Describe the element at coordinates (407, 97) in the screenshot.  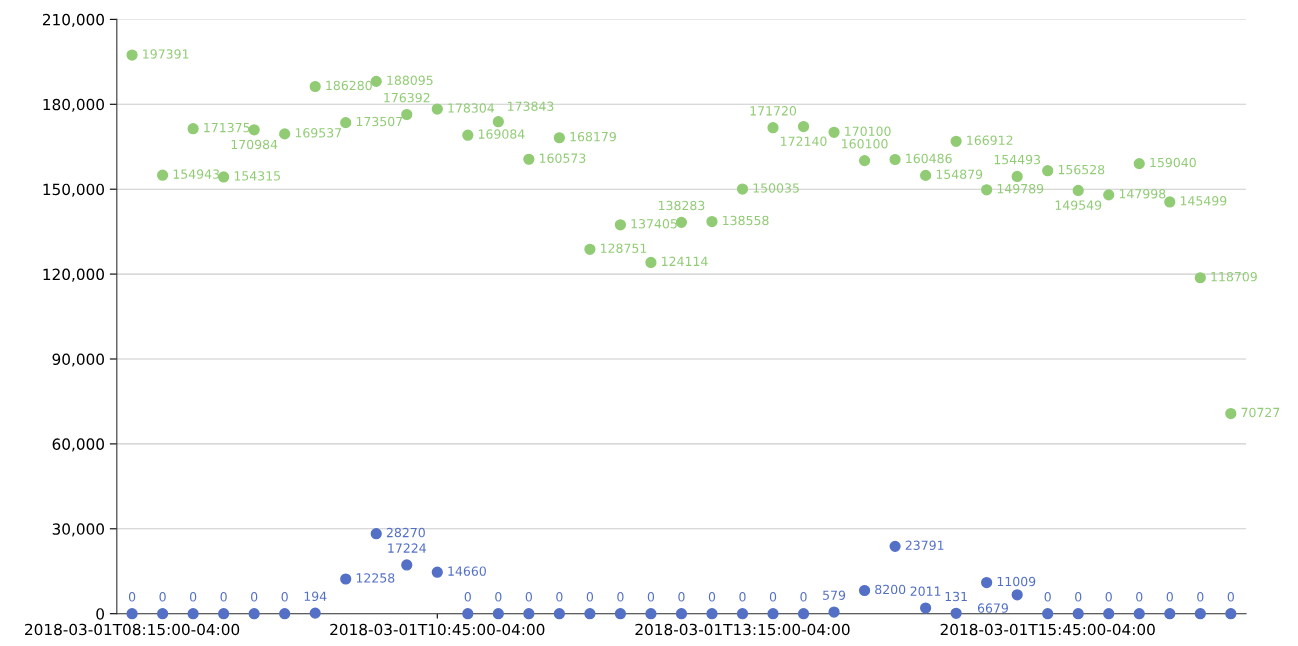
I see `data-label: 176392` at that location.